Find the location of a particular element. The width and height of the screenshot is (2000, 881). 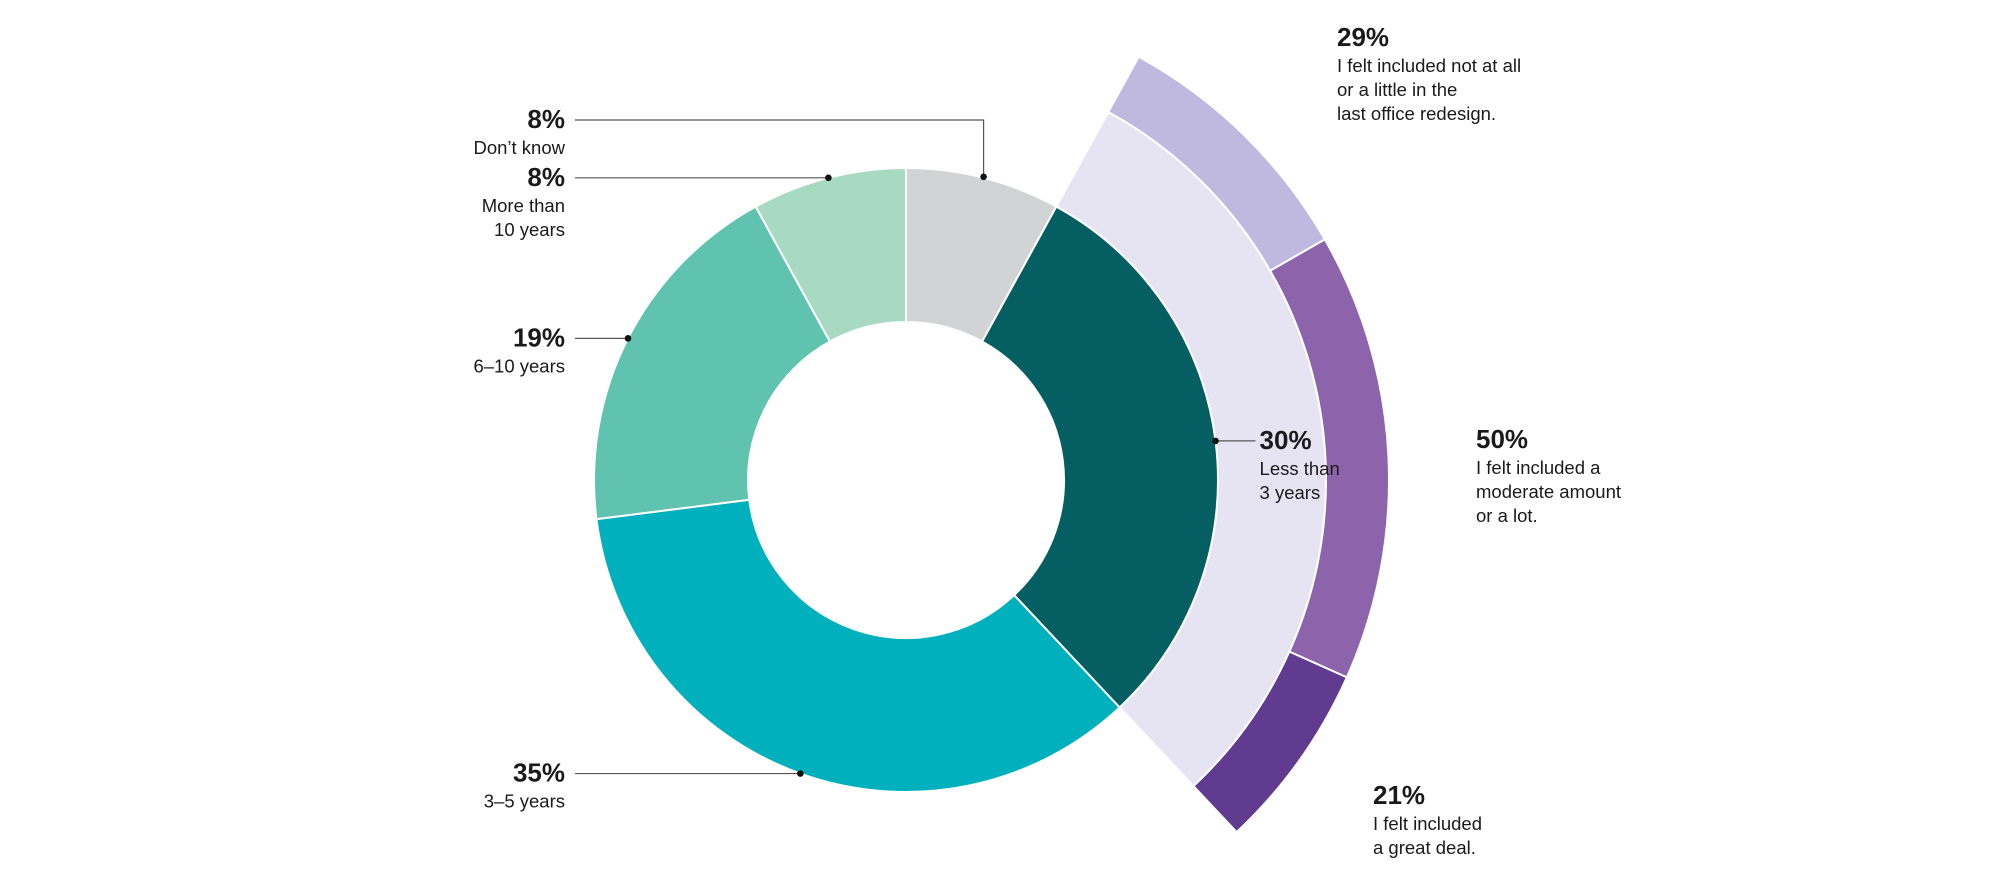

leader-dot-gt10 is located at coordinates (828, 178).